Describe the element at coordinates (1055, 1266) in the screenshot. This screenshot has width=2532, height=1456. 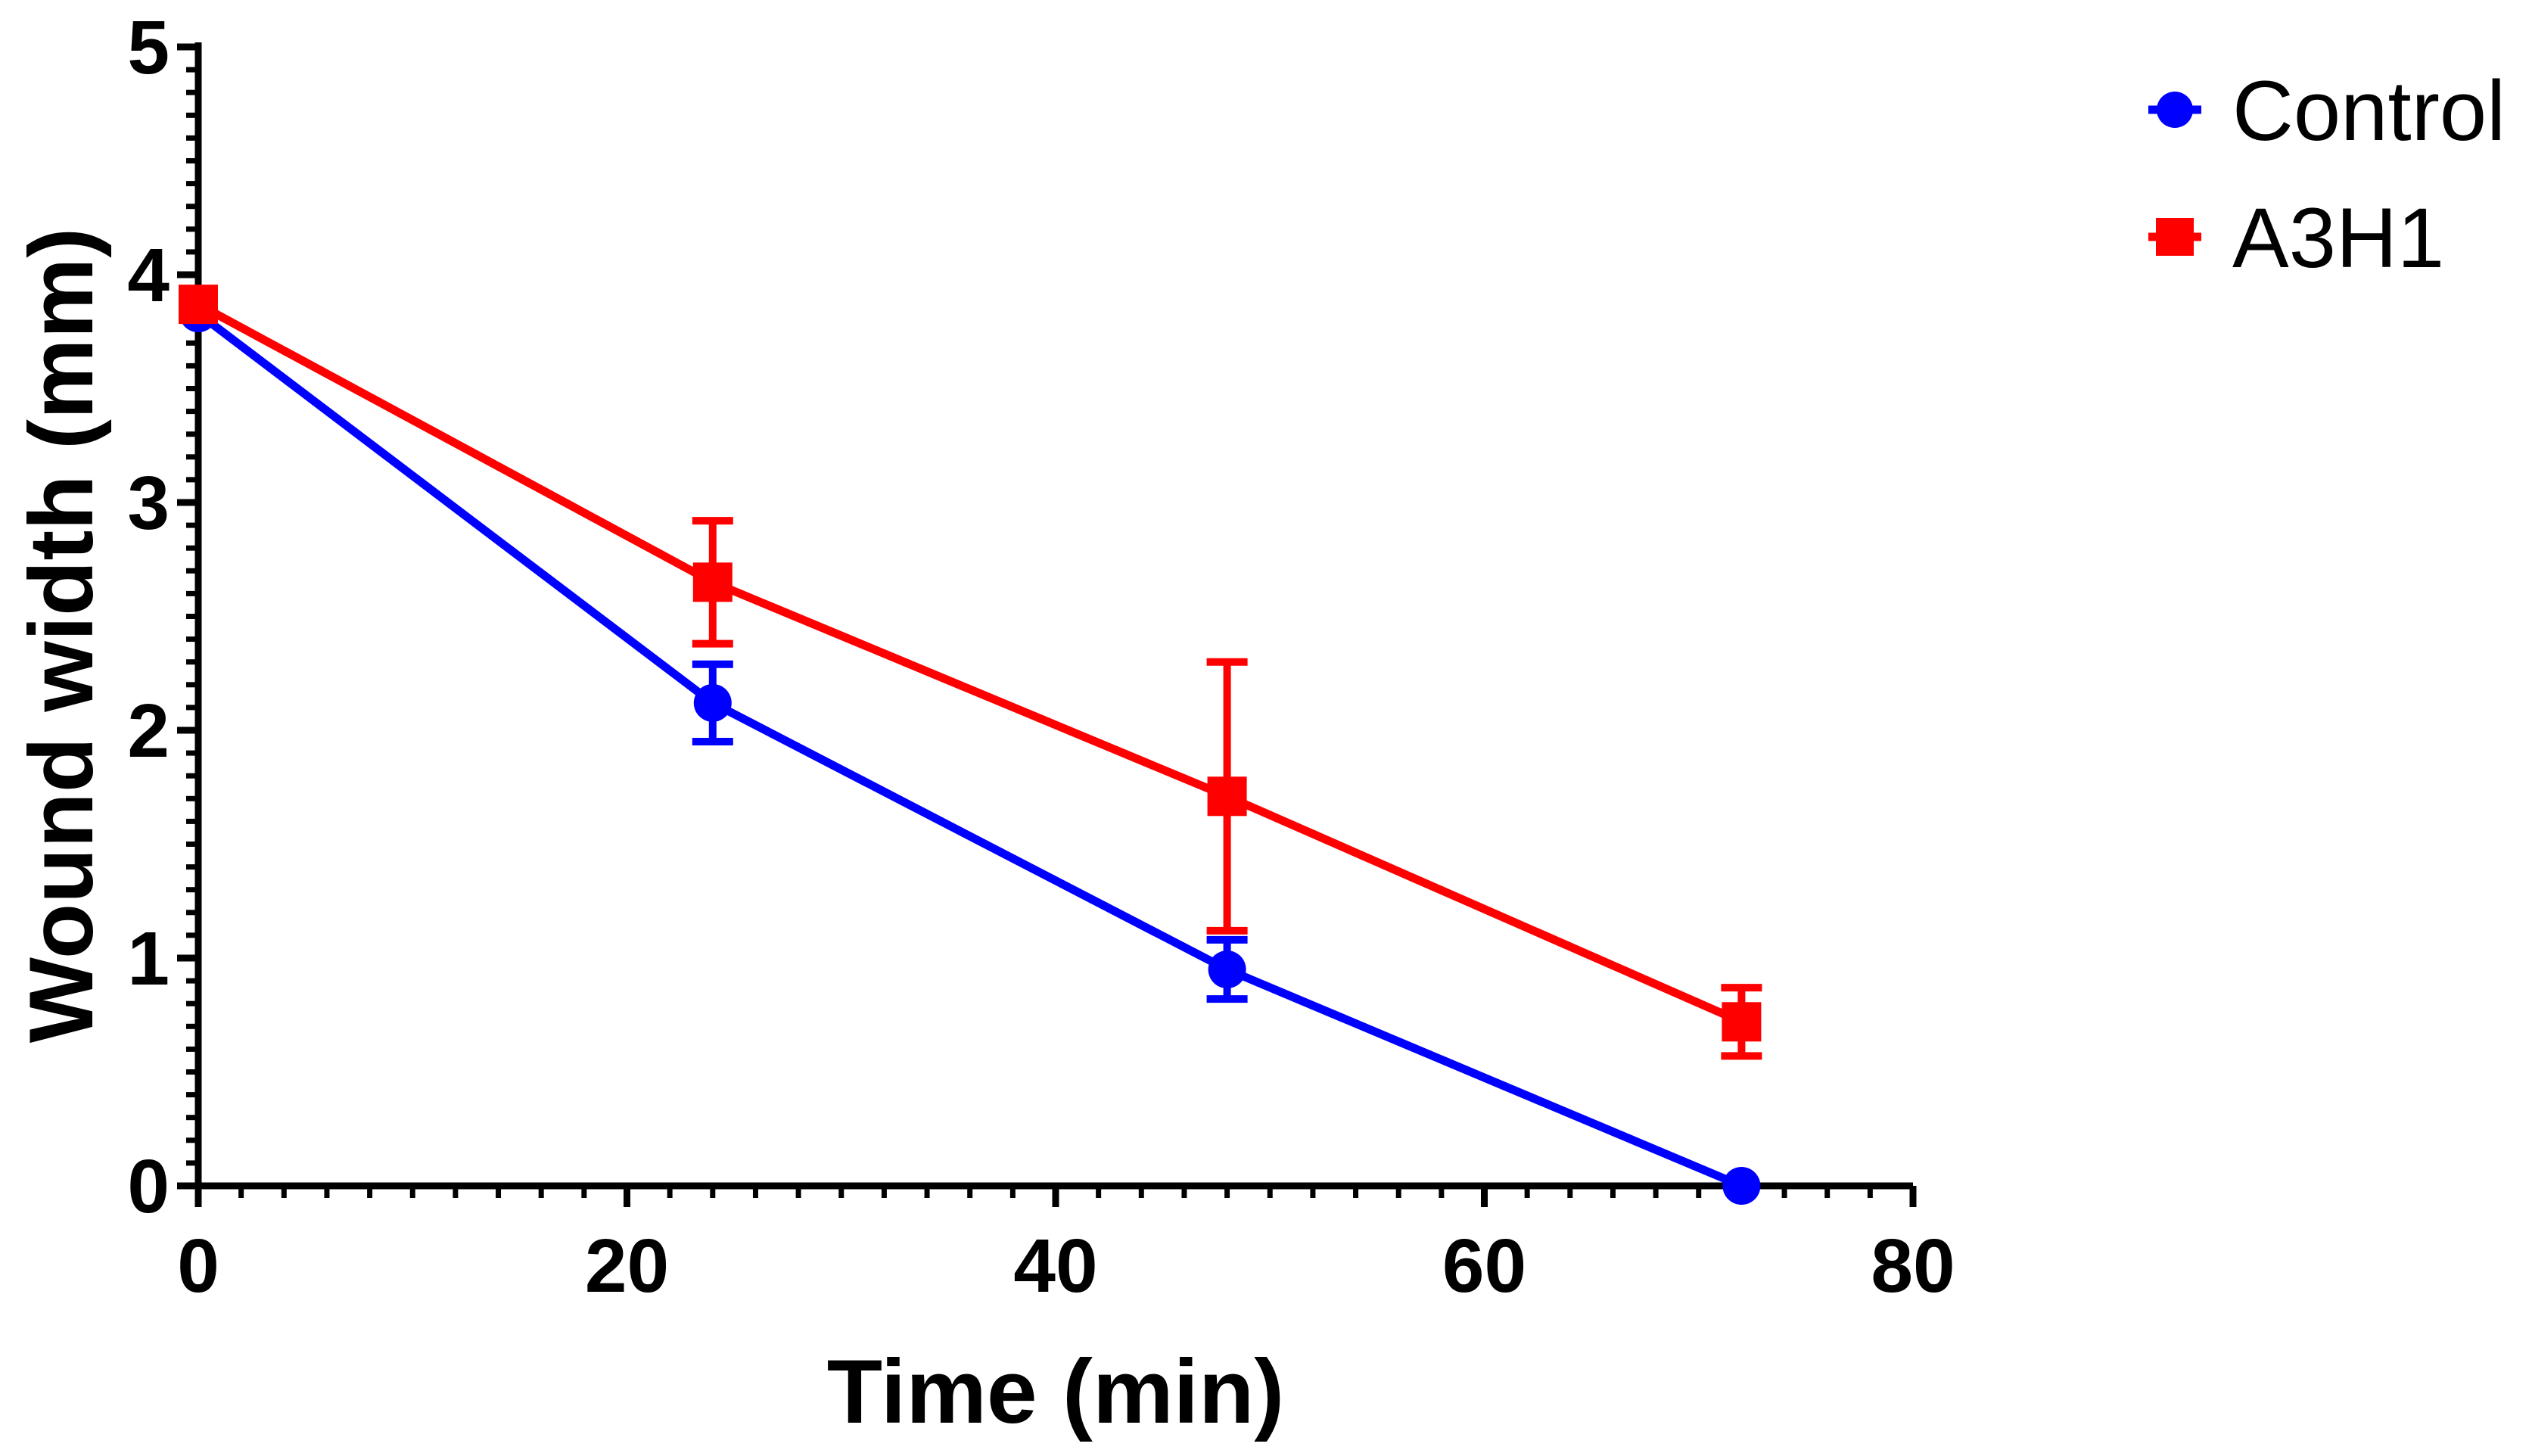
I see `x-tick-label: 40` at that location.